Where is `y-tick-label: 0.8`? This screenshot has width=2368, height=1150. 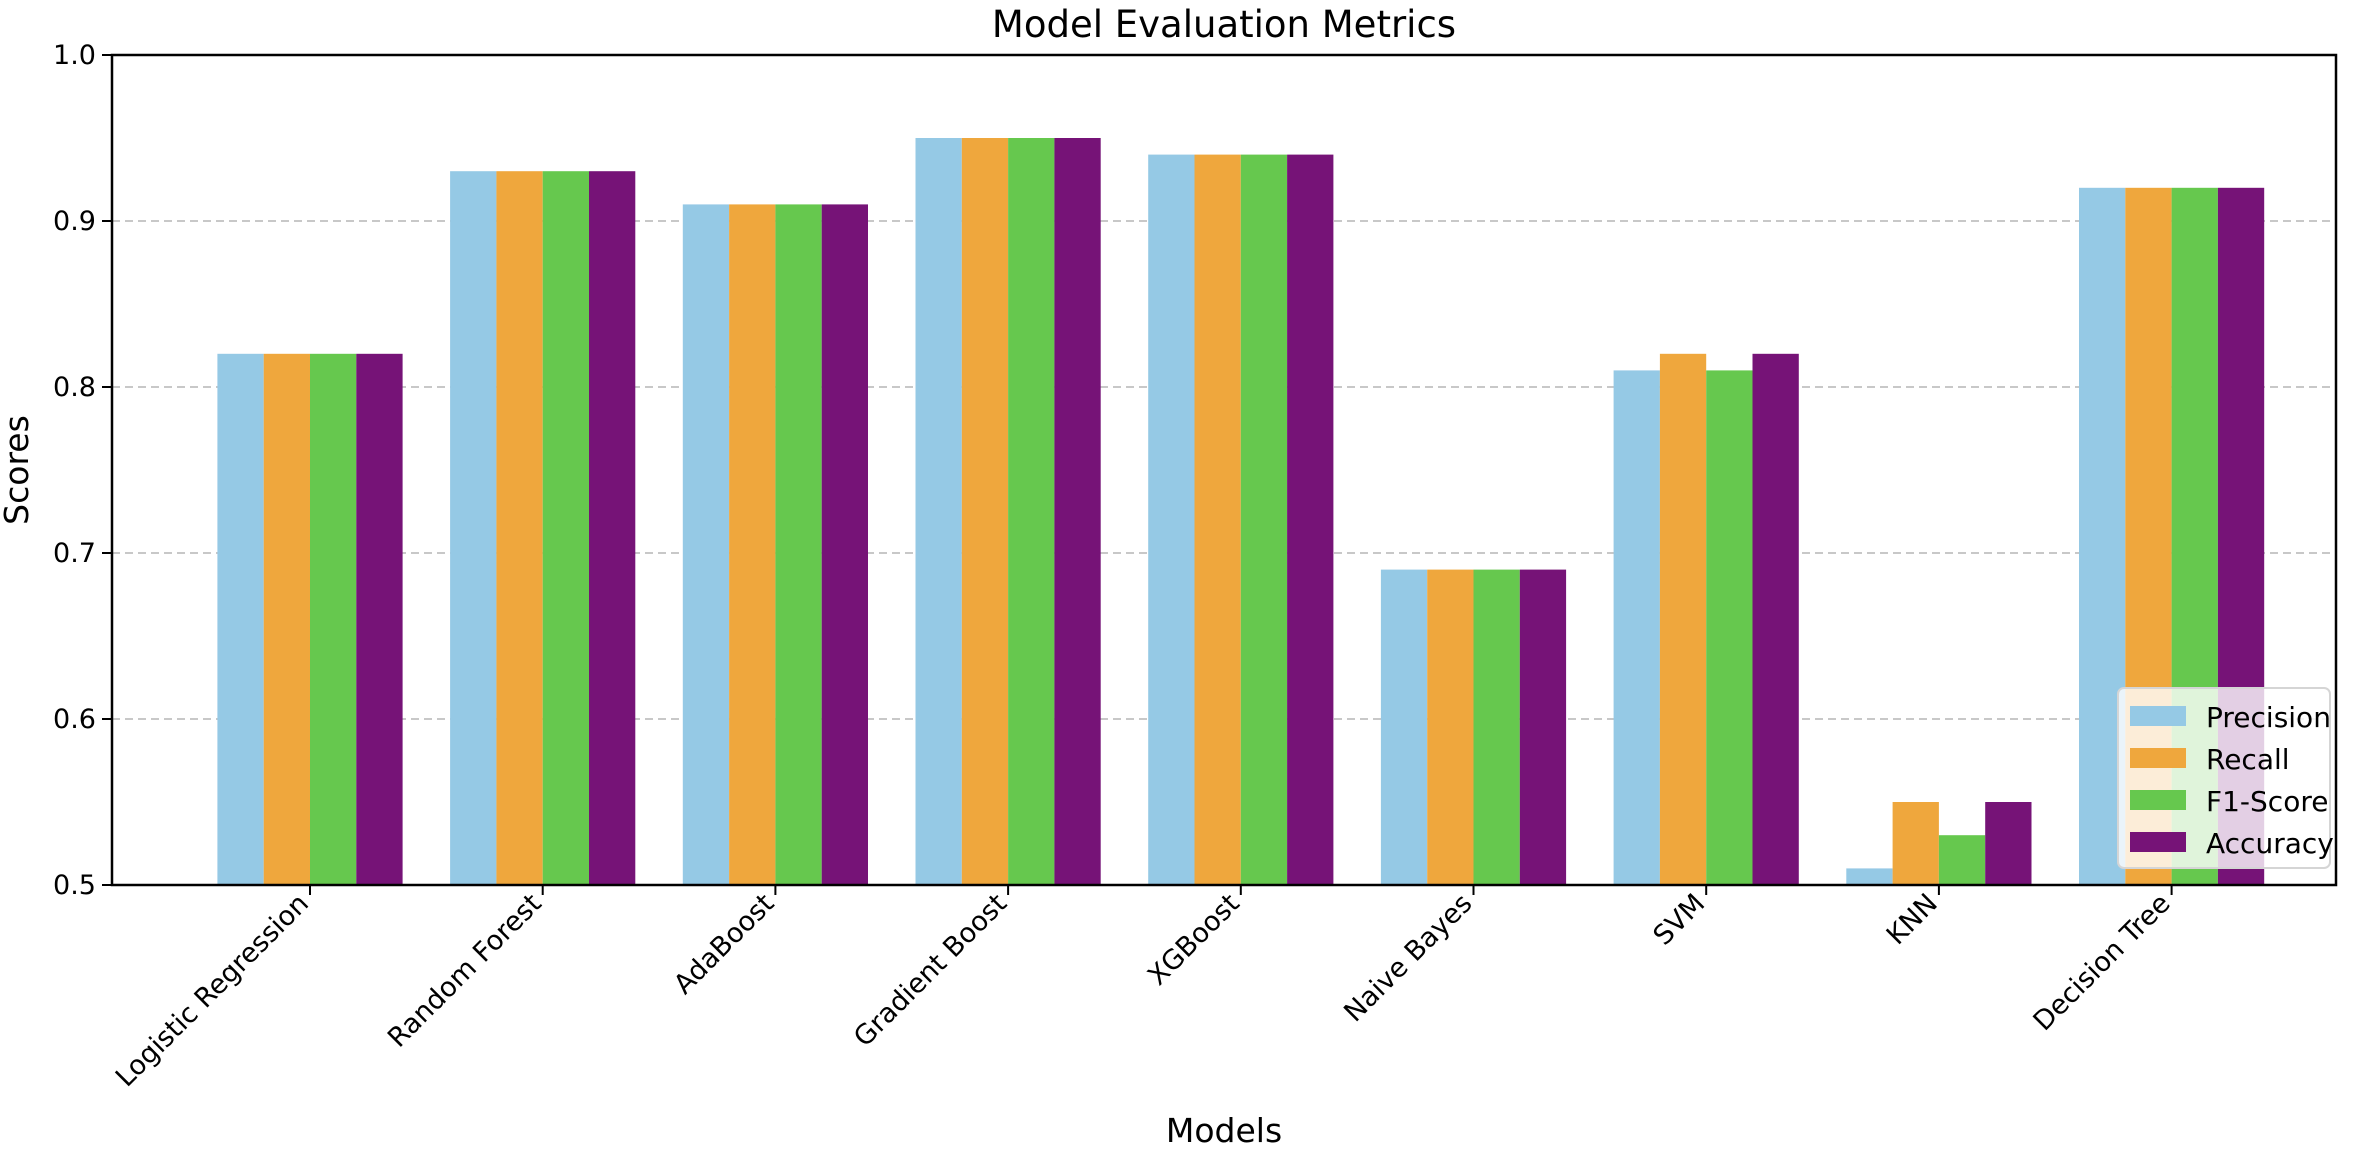
y-tick-label: 0.8 is located at coordinates (74, 387).